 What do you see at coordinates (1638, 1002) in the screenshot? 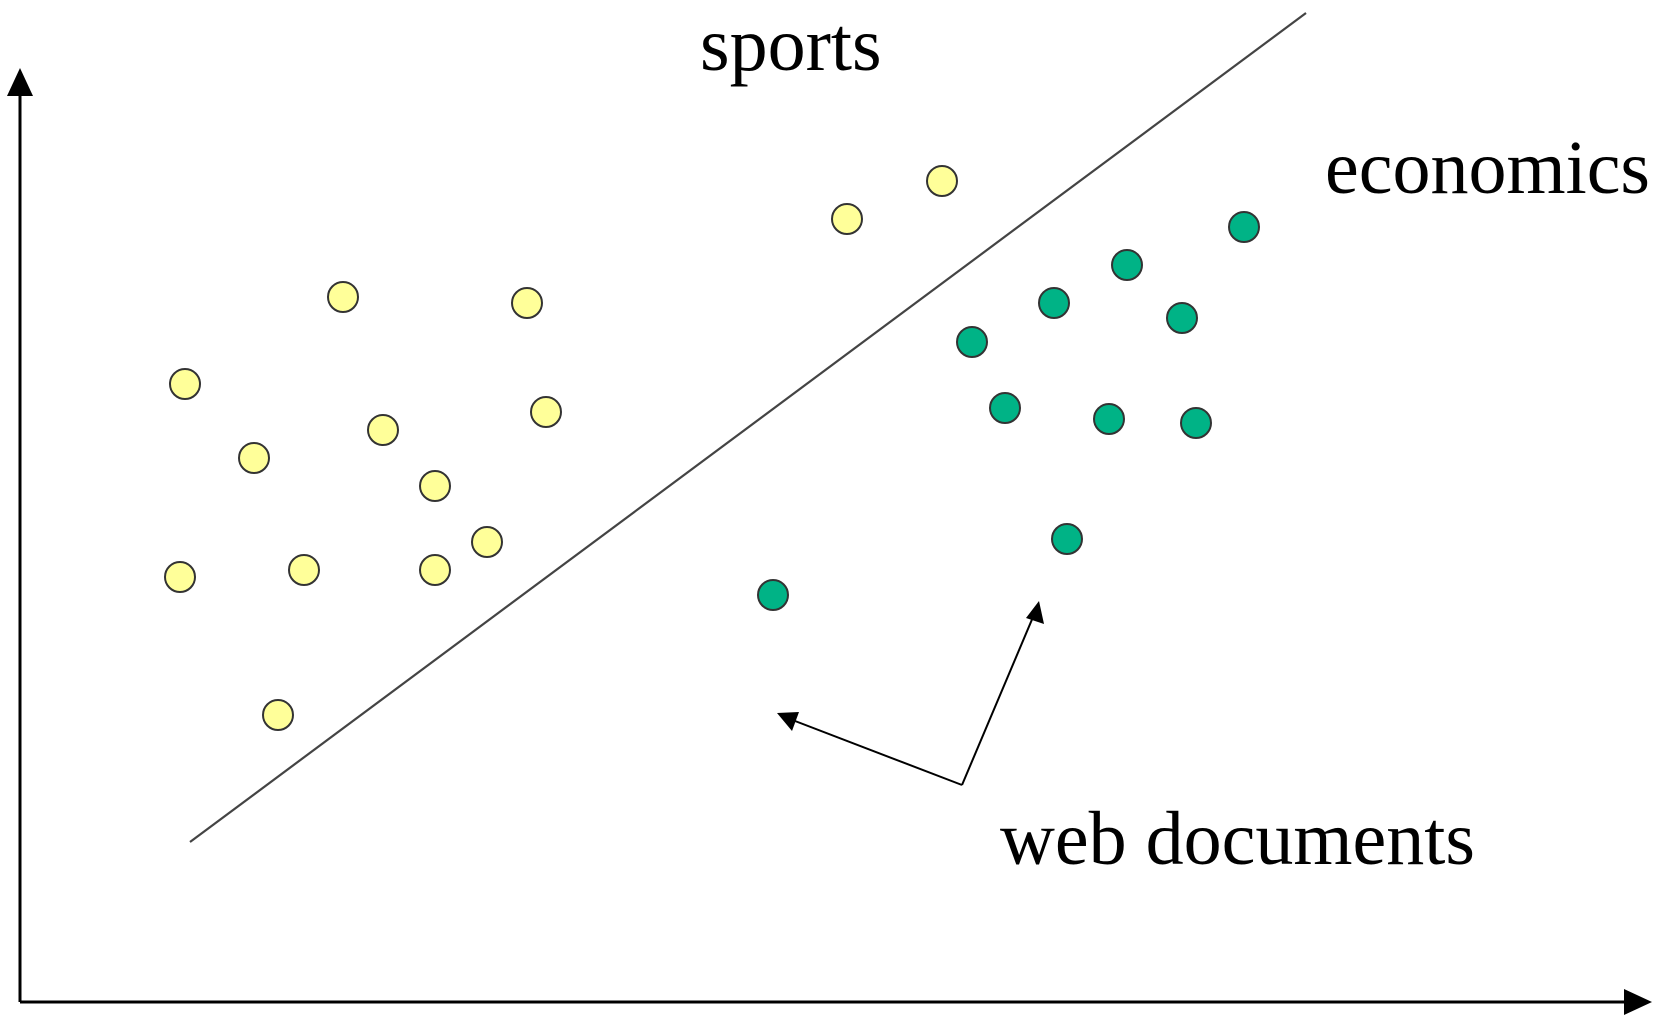
I see `x-axis-arrowhead` at bounding box center [1638, 1002].